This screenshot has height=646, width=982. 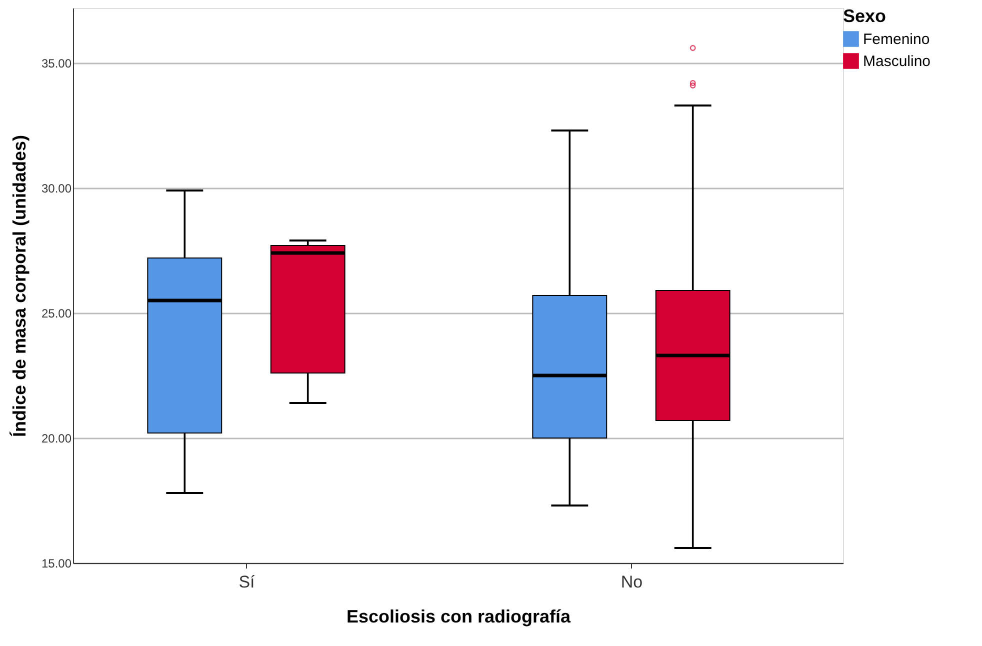 What do you see at coordinates (864, 16) in the screenshot?
I see `legend-title: Sexo` at bounding box center [864, 16].